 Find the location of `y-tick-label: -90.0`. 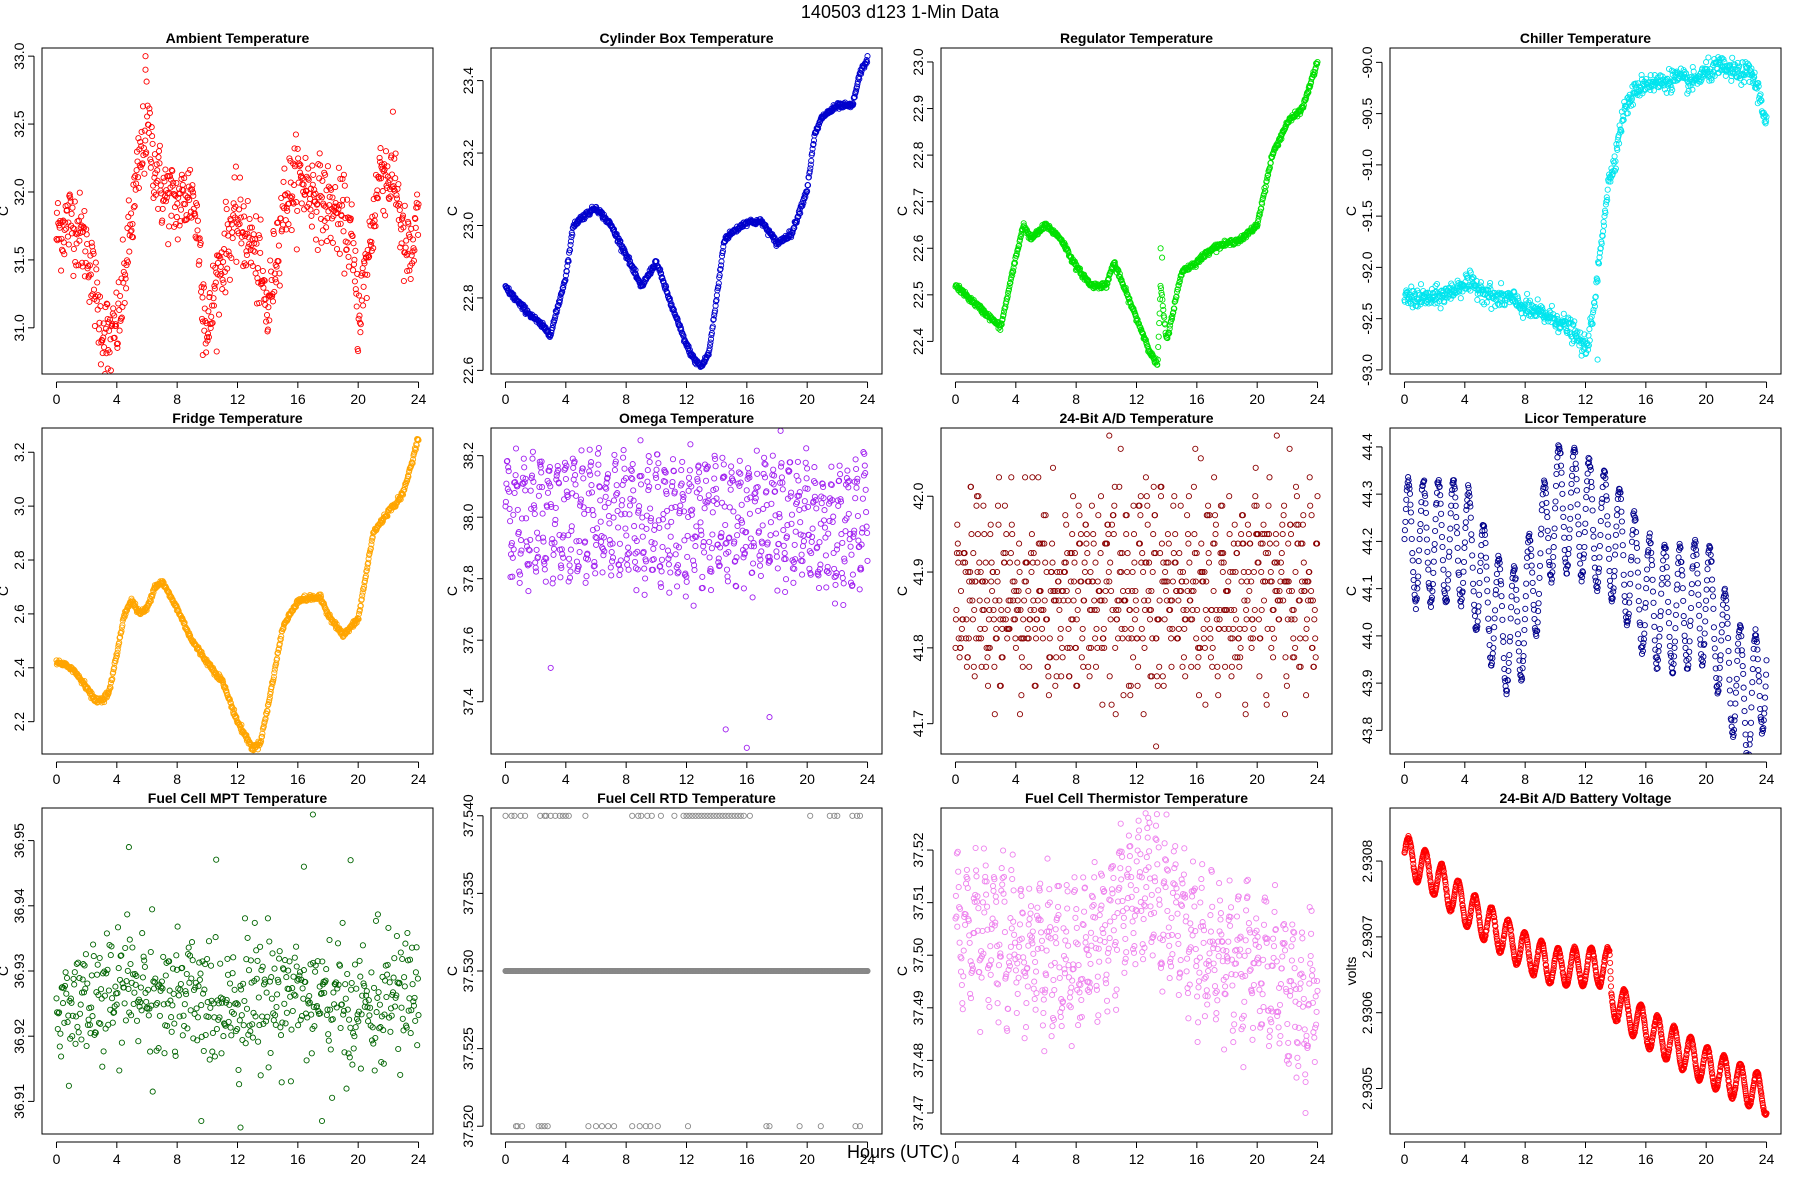

y-tick-label: -90.0 is located at coordinates (1367, 62).